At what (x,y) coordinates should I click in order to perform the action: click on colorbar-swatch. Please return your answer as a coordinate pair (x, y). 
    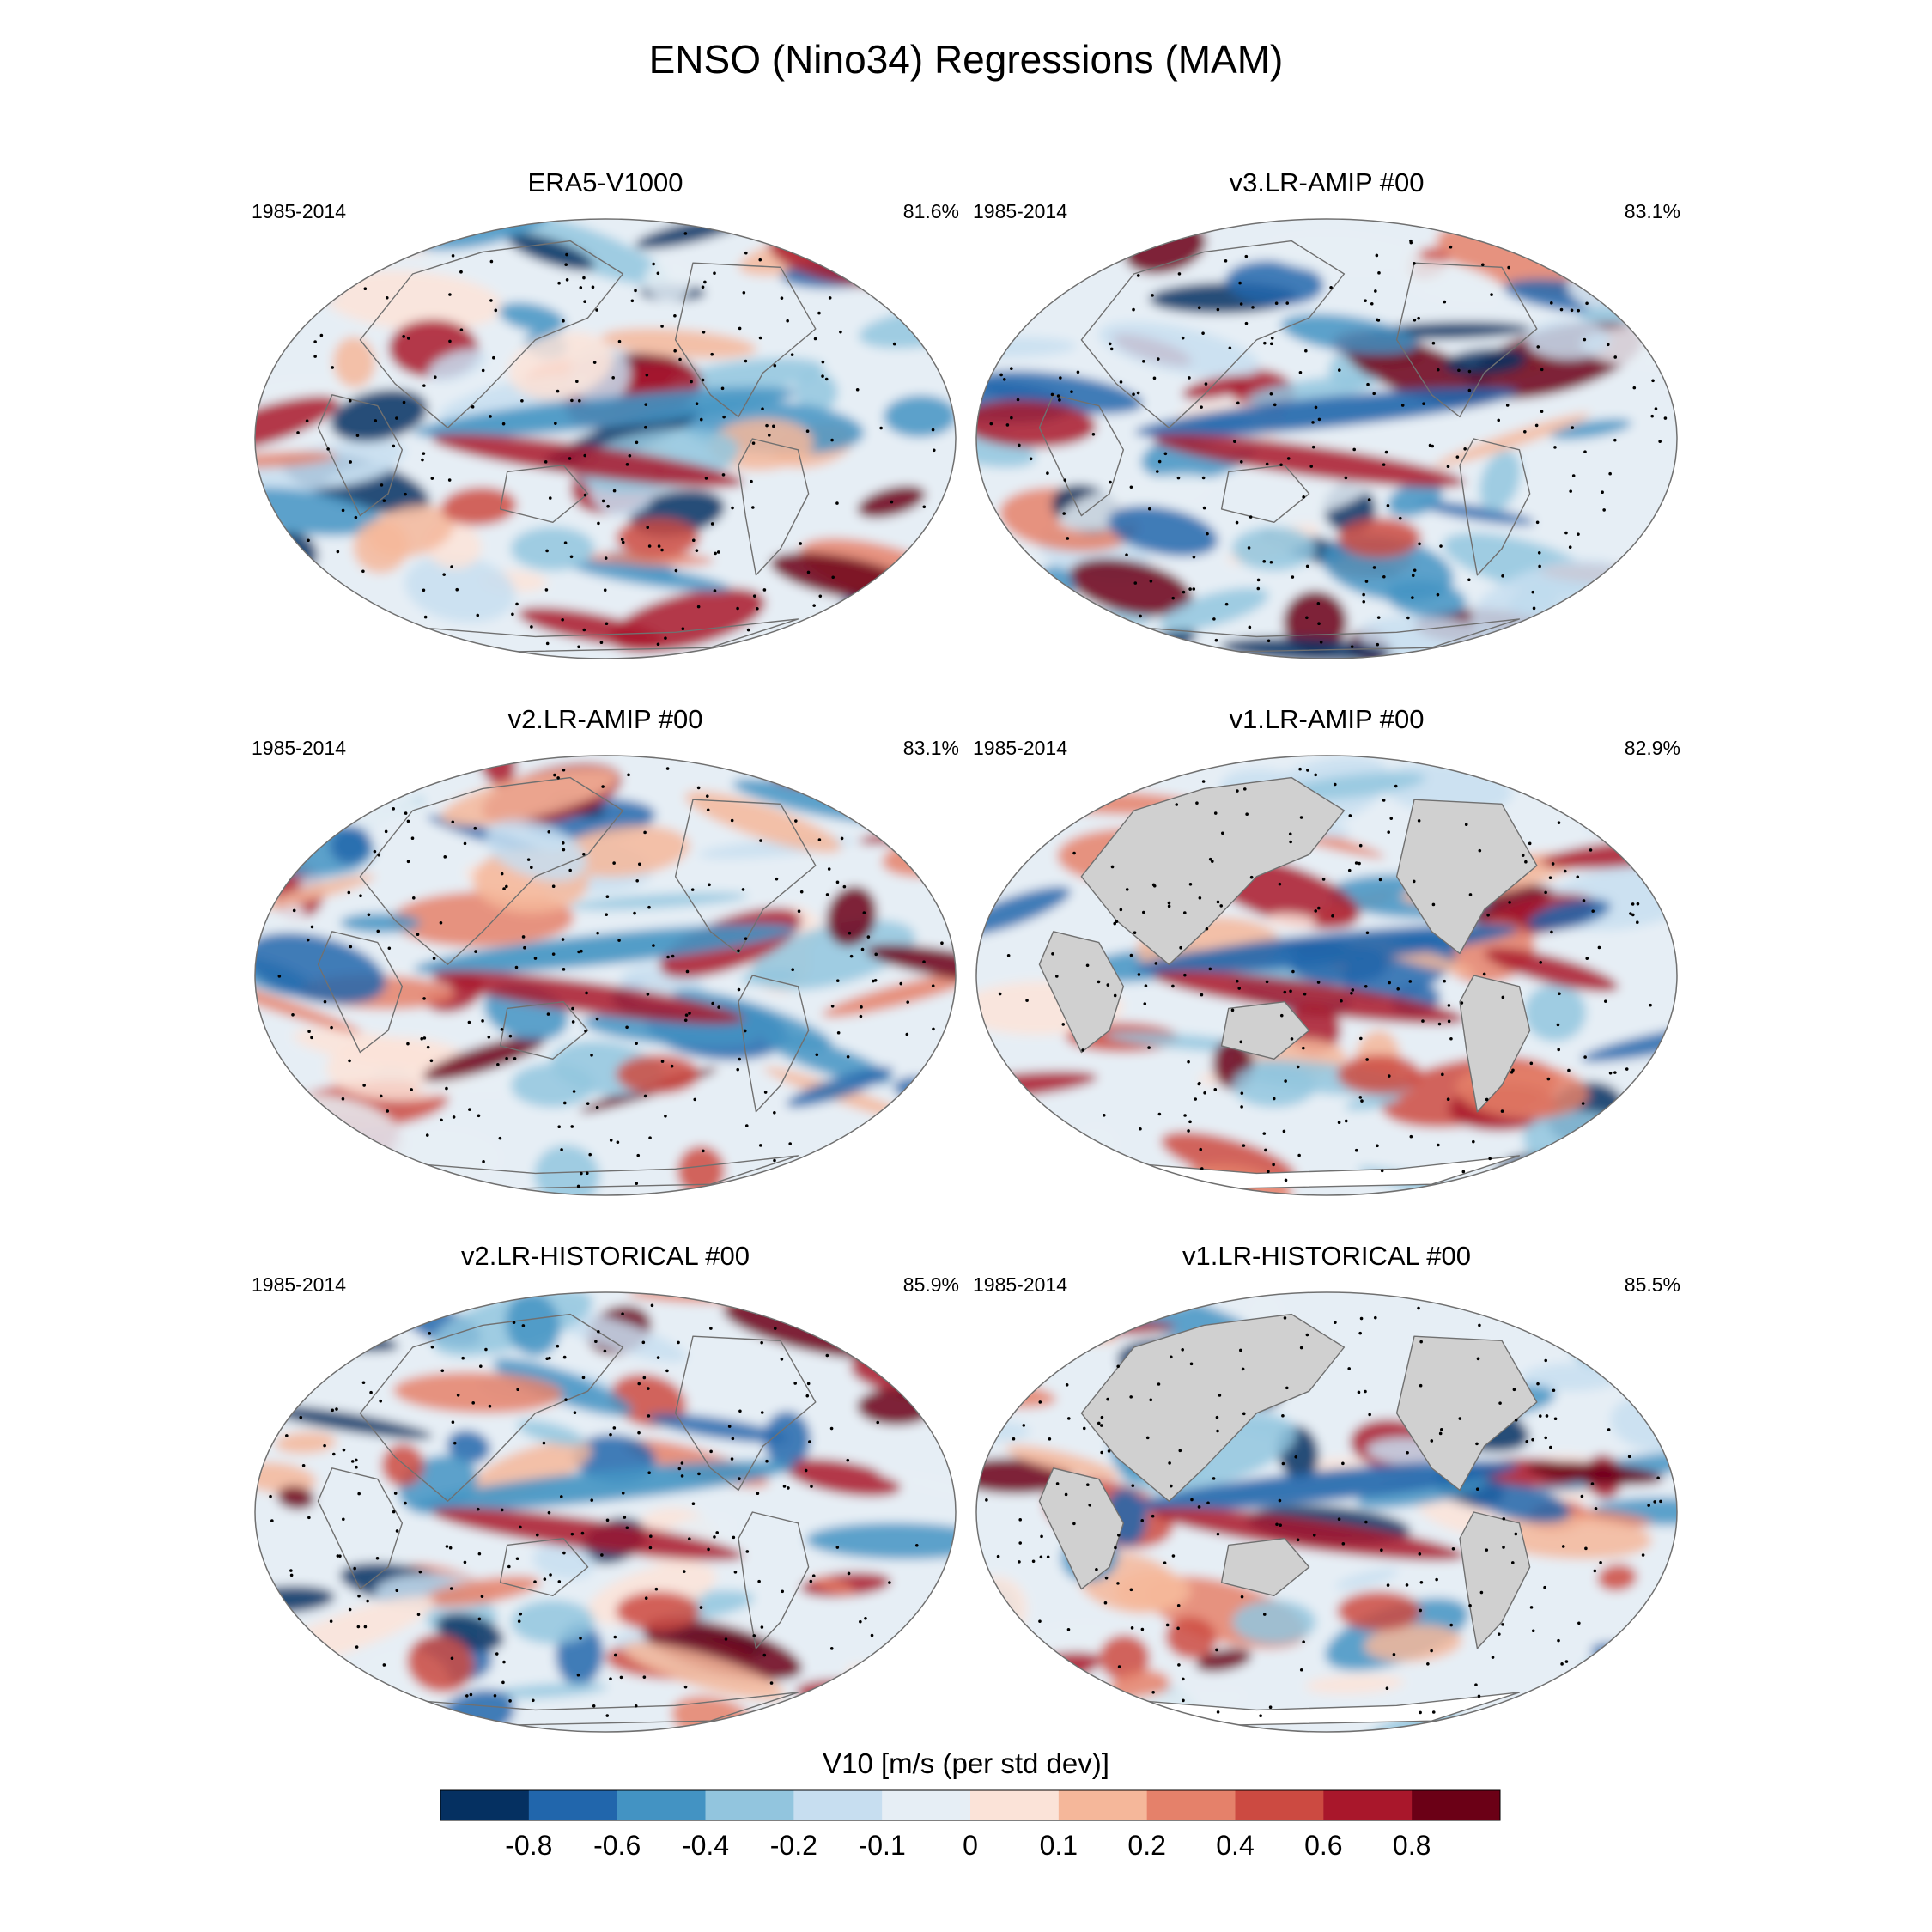
    Looking at the image, I should click on (1015, 1805).